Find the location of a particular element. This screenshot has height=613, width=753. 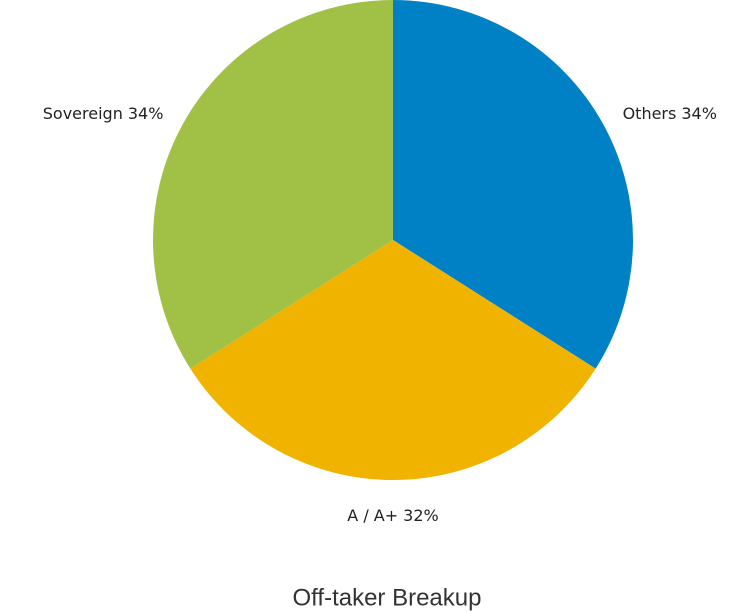

slice-label: A / A+ 32% is located at coordinates (392, 515).